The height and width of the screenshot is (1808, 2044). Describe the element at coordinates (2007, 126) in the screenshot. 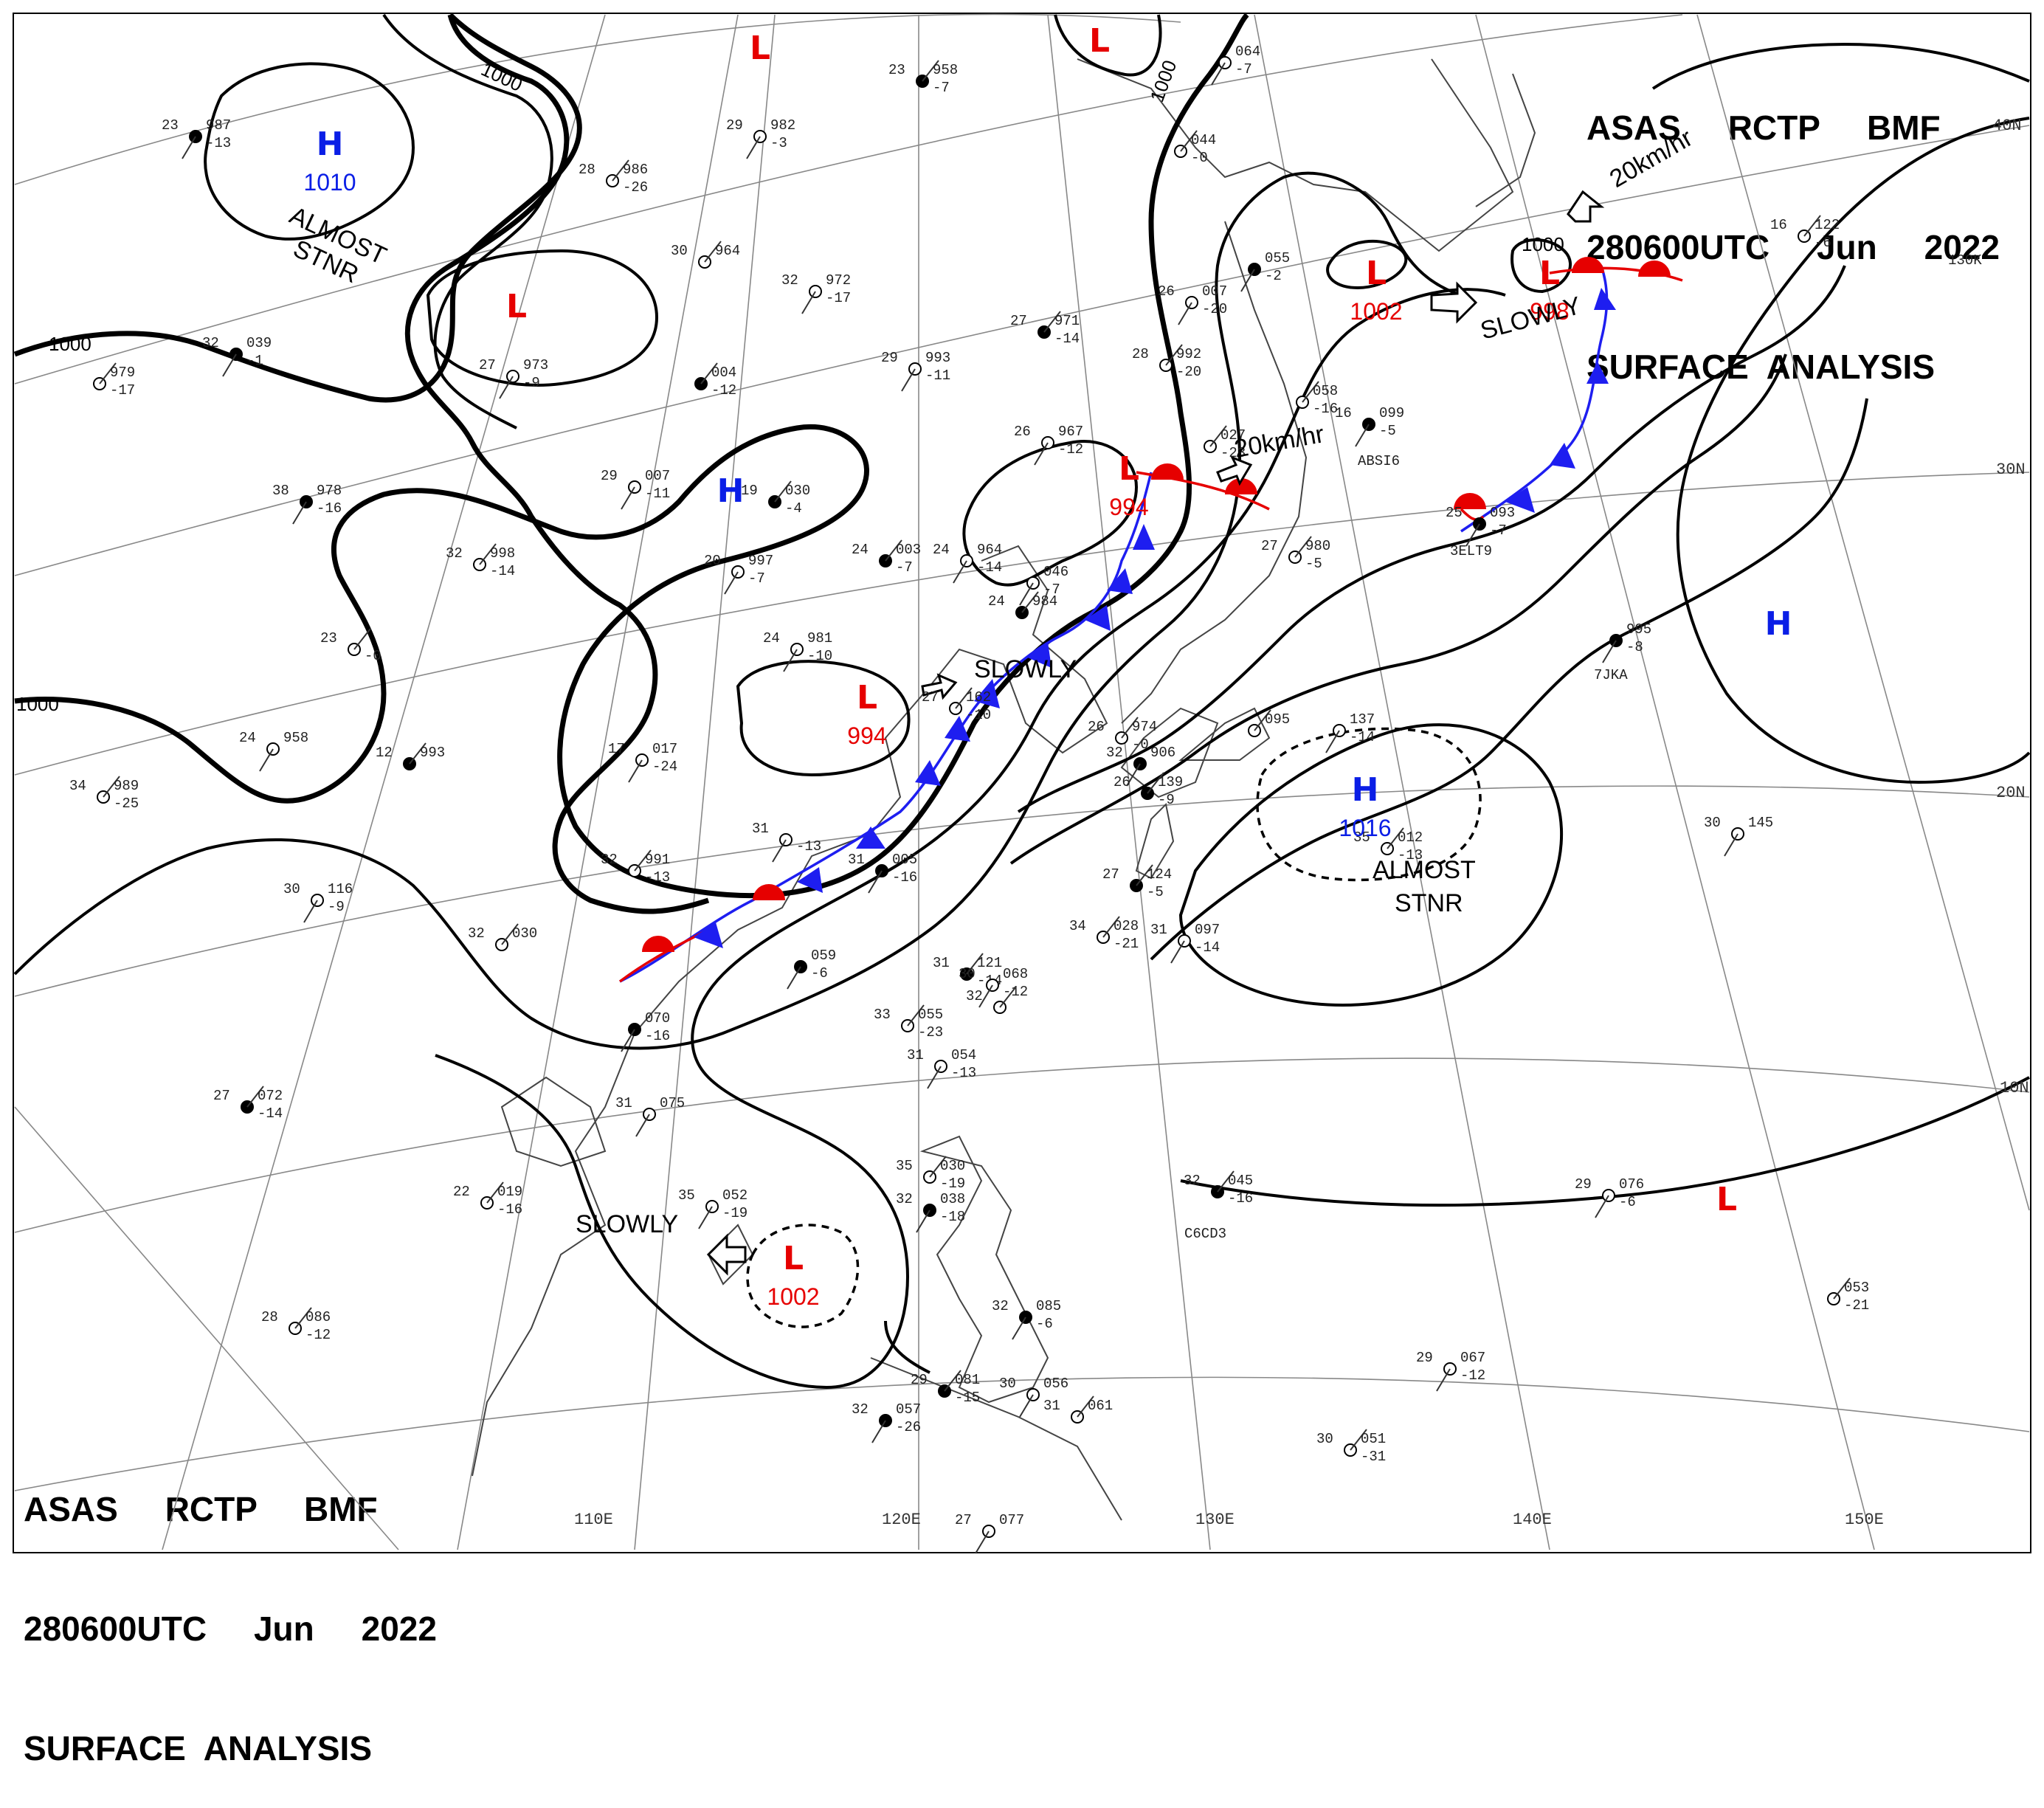

I see `lat-label: 40N` at that location.